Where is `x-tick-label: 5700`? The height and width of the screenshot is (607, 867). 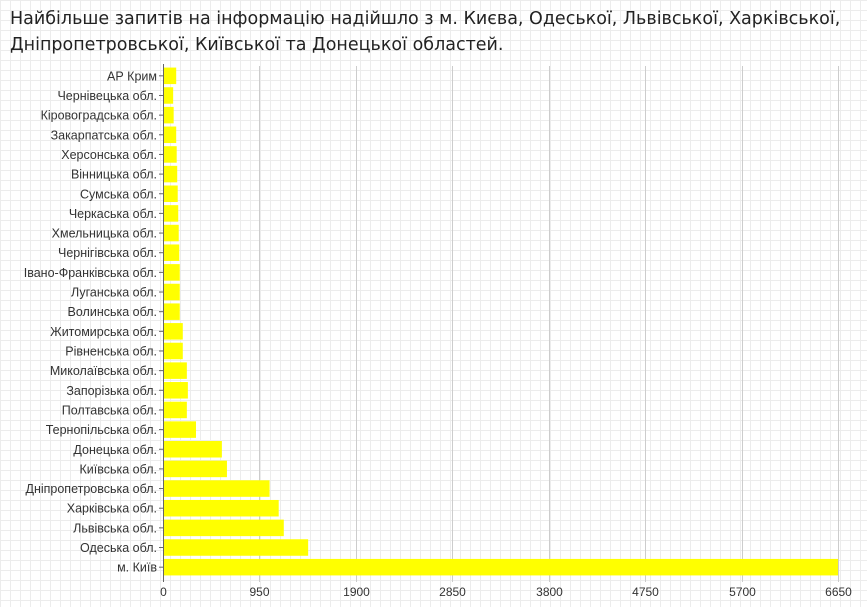
x-tick-label: 5700 is located at coordinates (742, 592).